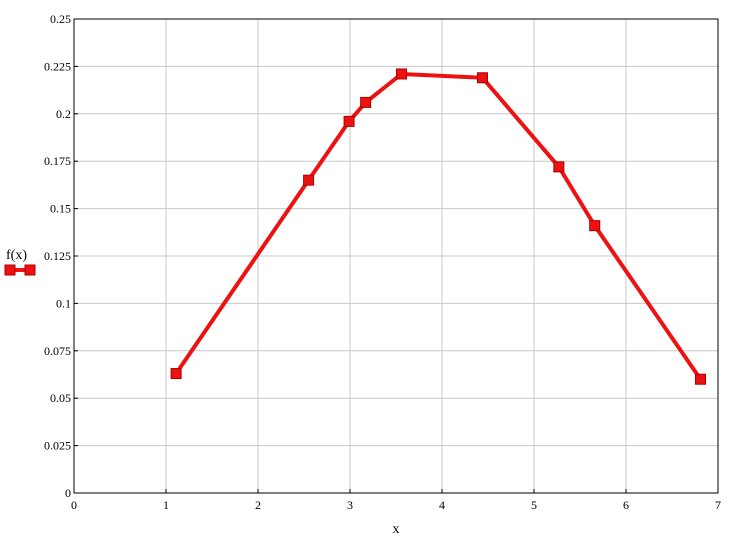 This screenshot has height=539, width=731. I want to click on x-tick-label: 4, so click(442, 505).